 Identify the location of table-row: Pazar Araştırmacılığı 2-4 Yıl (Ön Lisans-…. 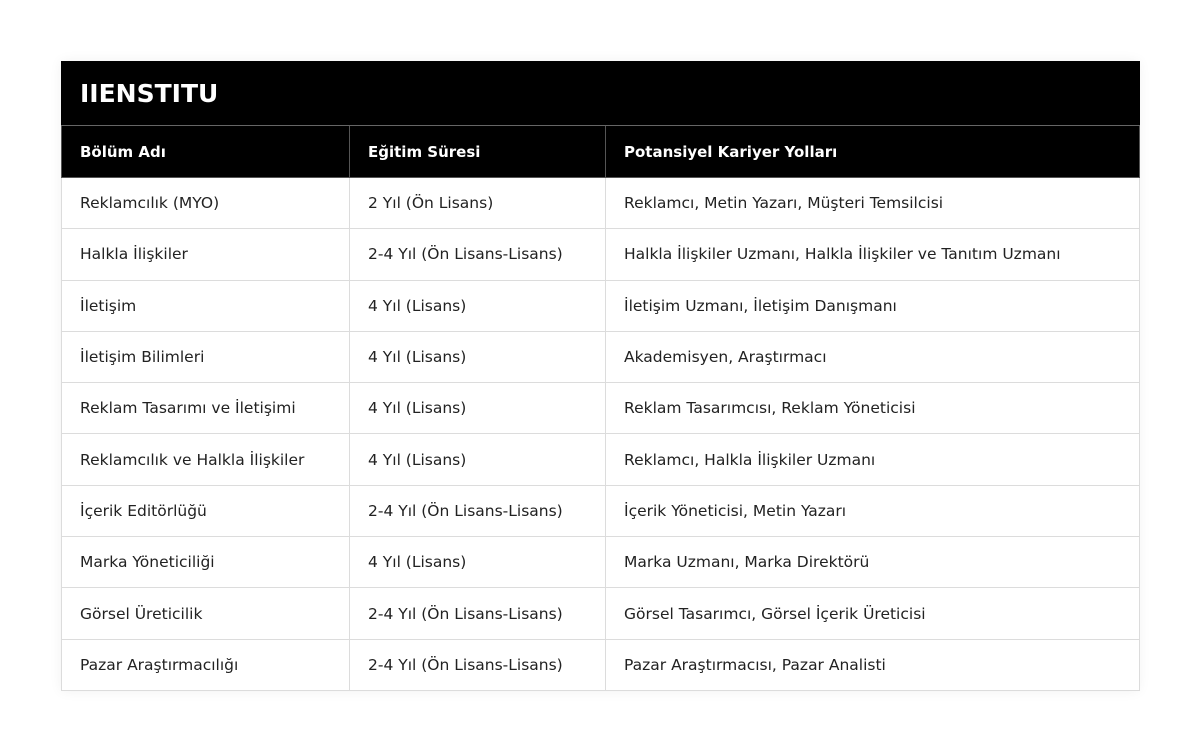
(601, 664).